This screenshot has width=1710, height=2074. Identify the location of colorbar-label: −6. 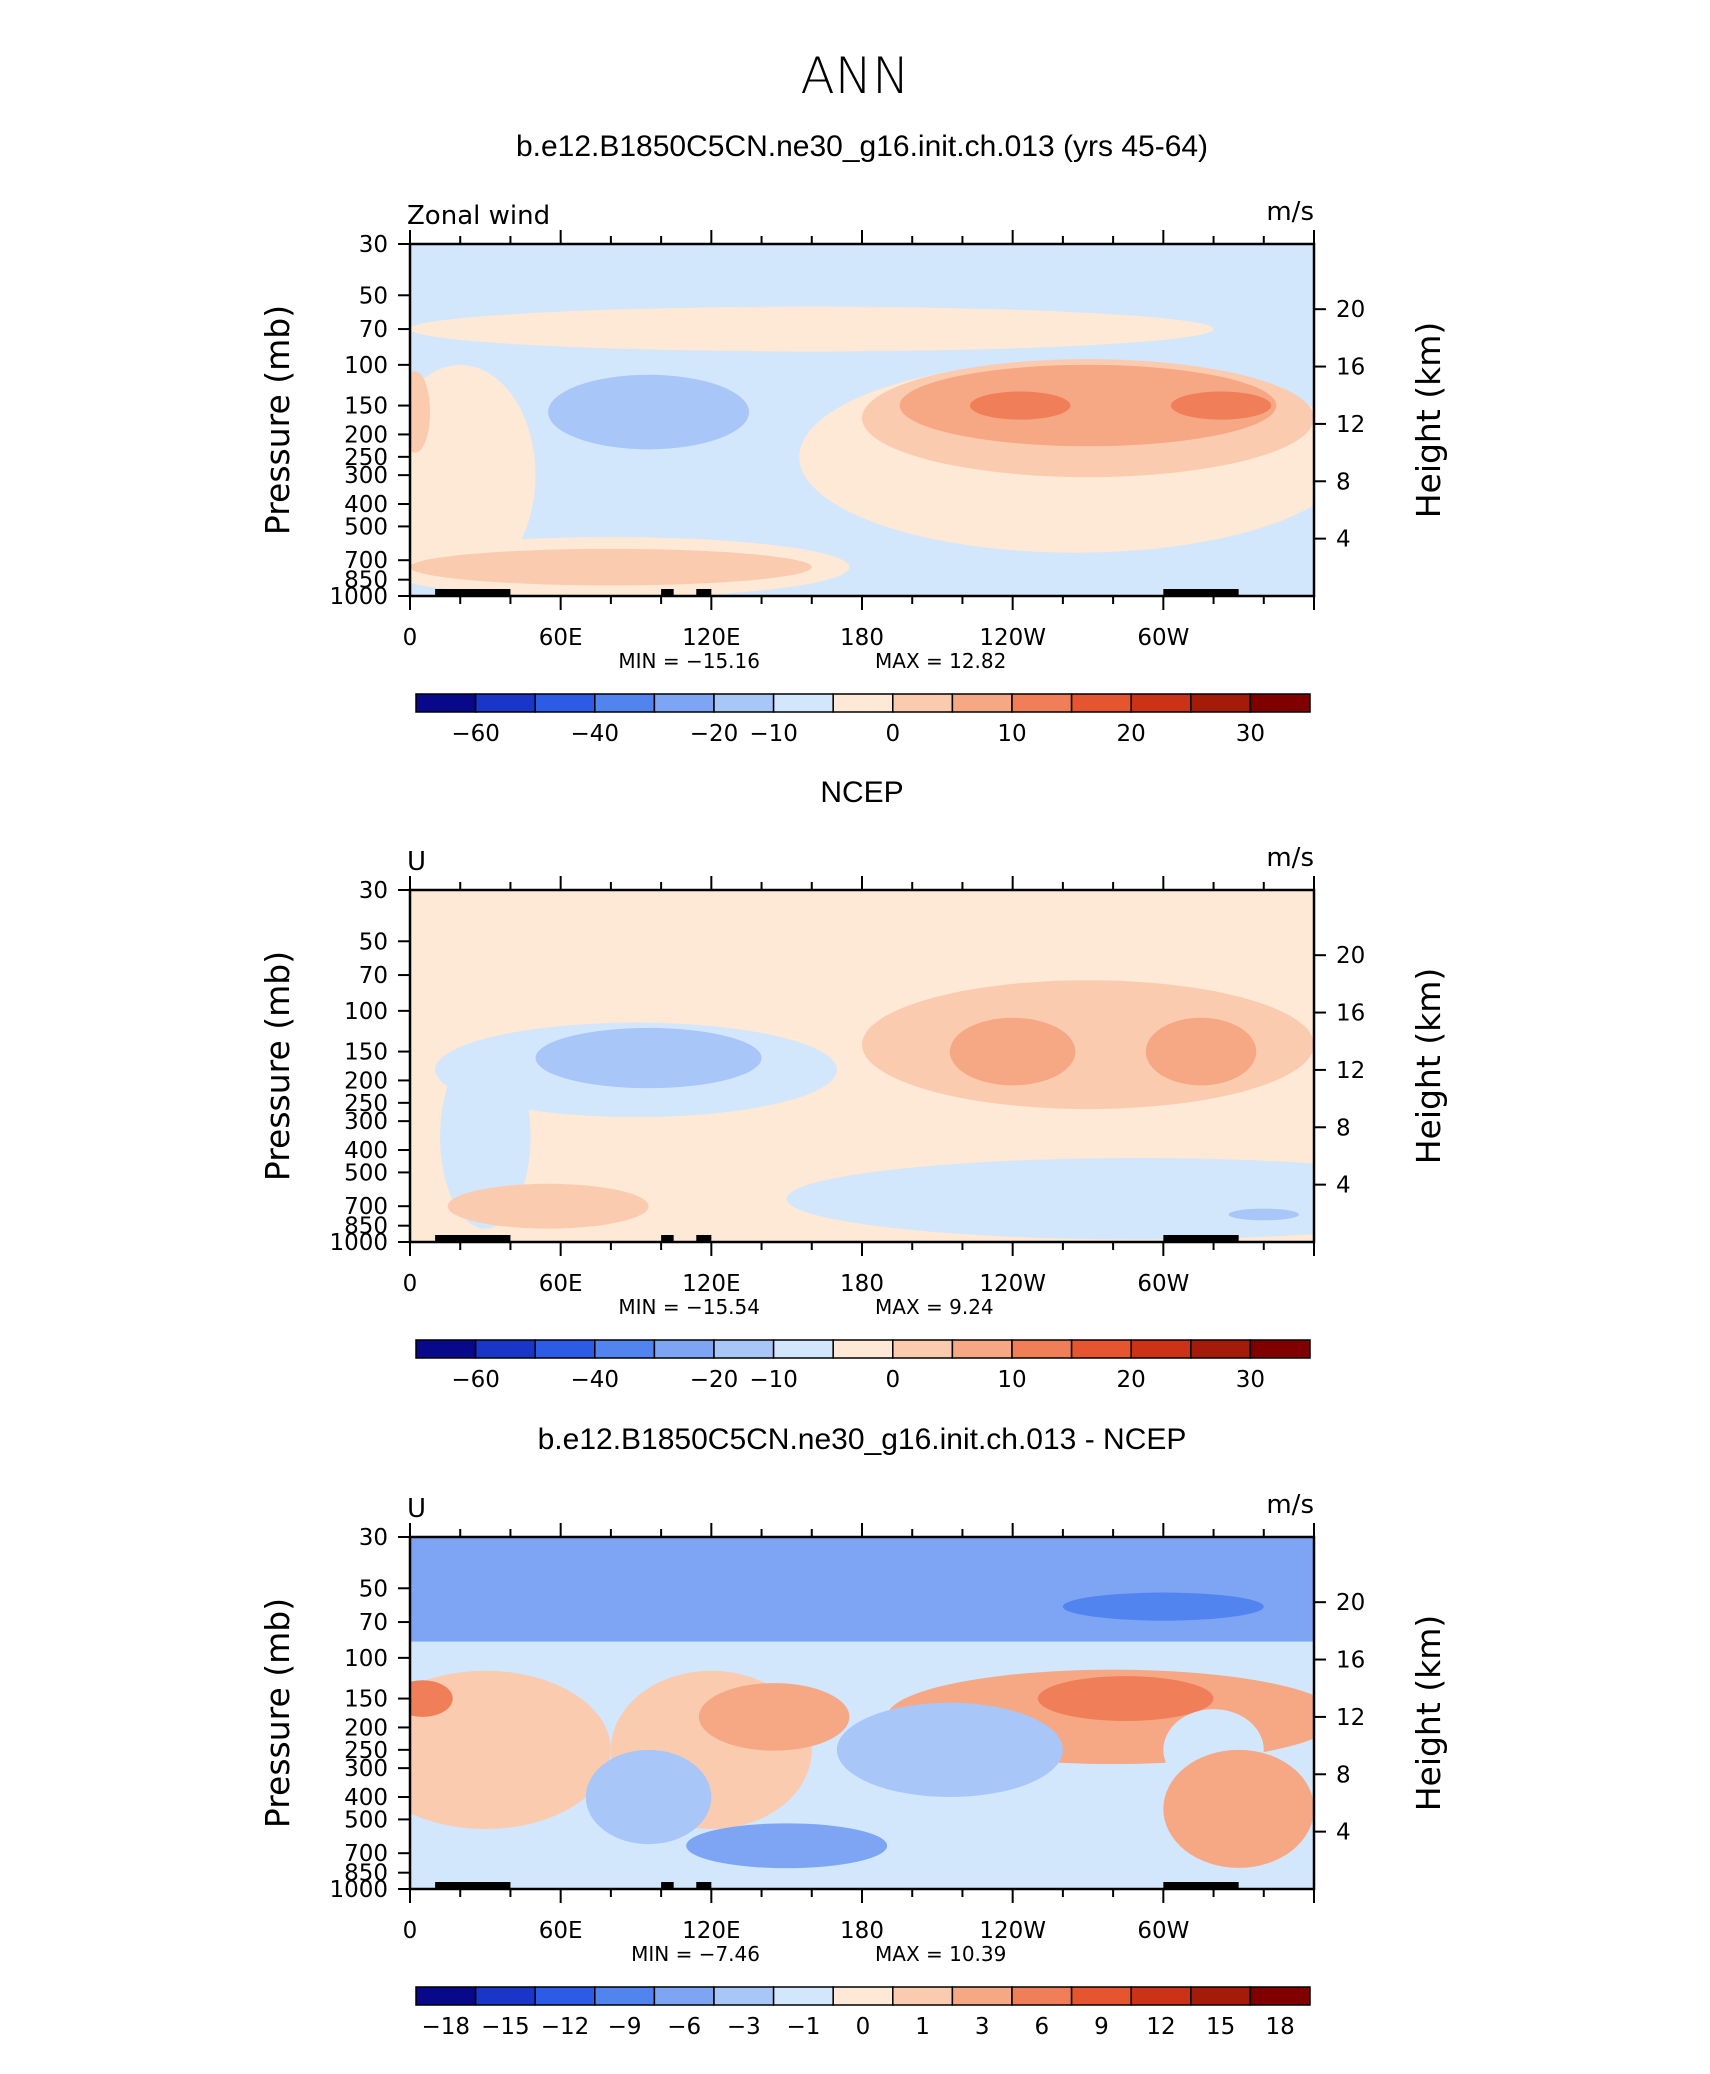
(684, 2027).